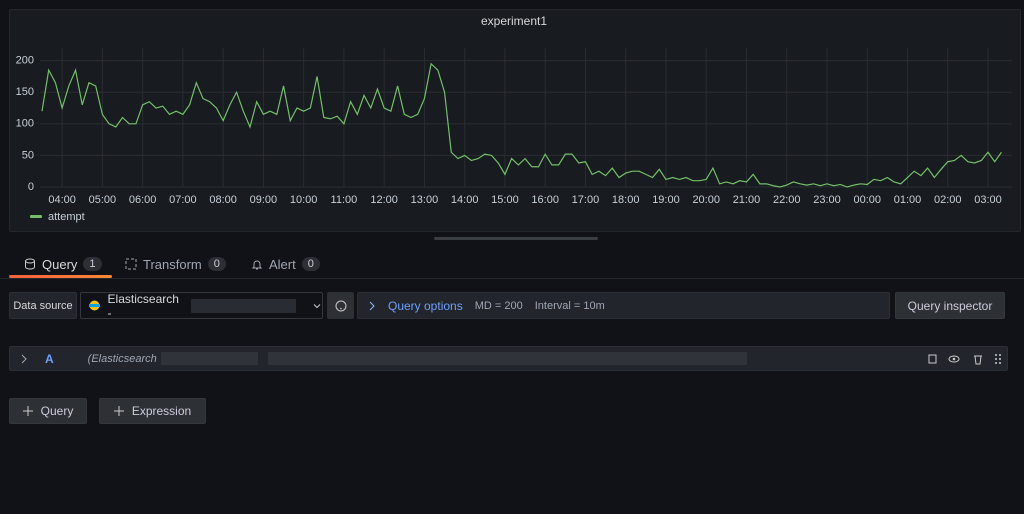 This screenshot has width=1024, height=514. Describe the element at coordinates (172, 264) in the screenshot. I see `tab-label: Transform` at that location.